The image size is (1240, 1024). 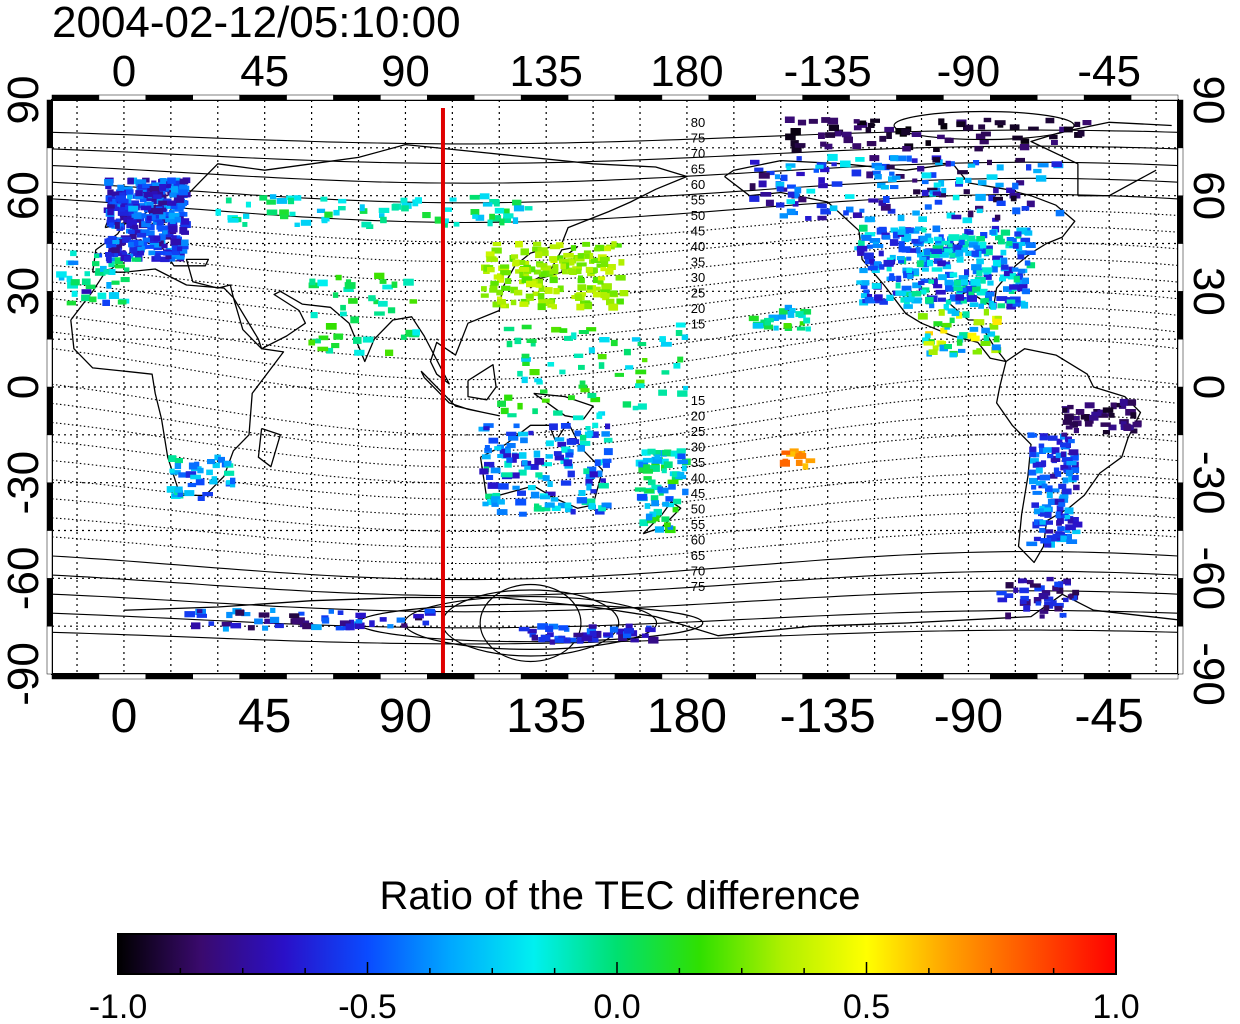 I want to click on contour-line, so click(x=615, y=208).